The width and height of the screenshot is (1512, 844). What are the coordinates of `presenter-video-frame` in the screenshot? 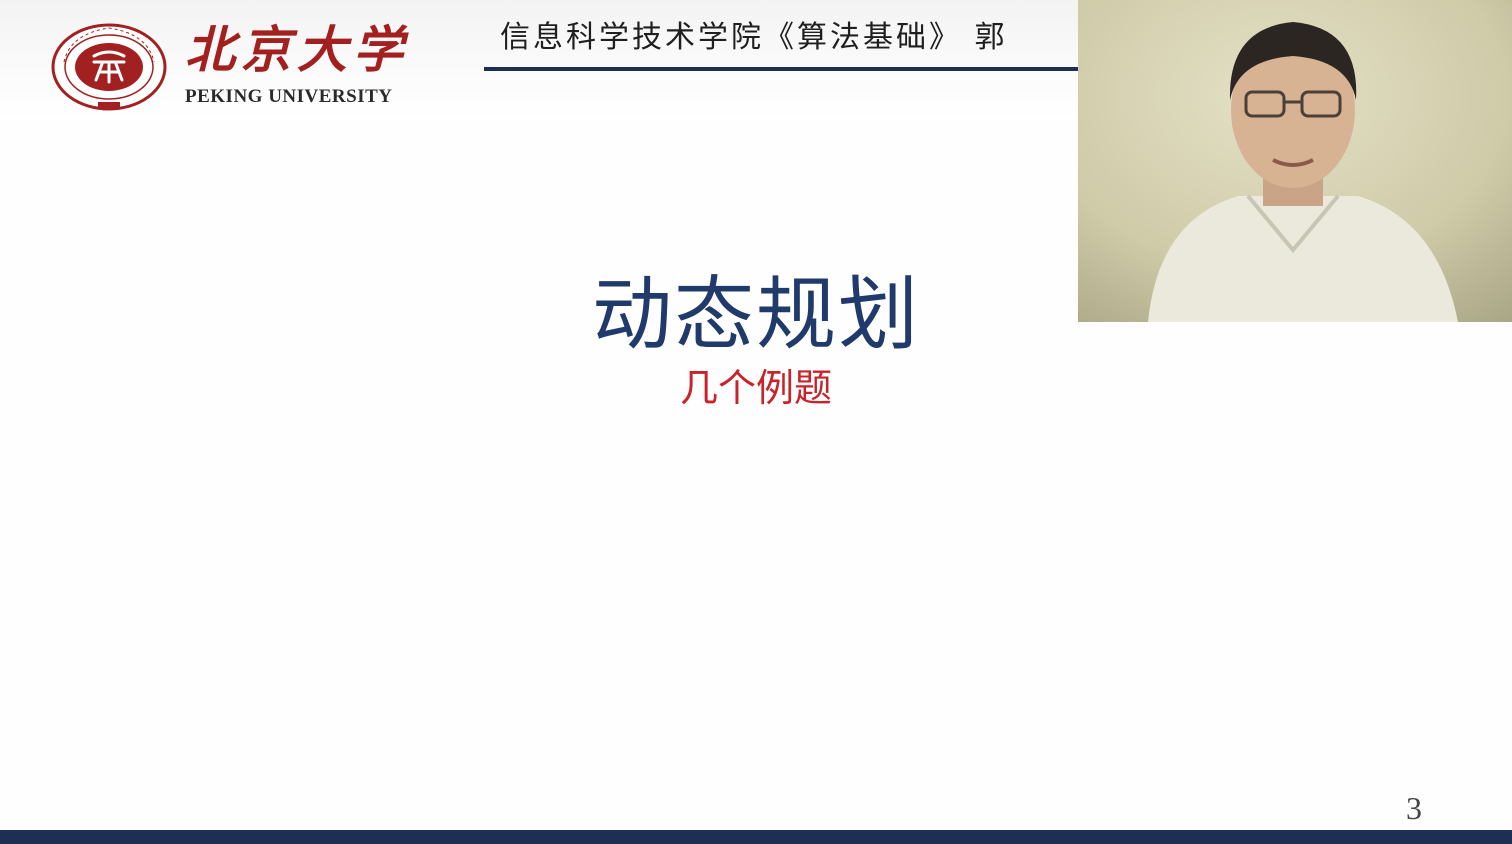 It's located at (1295, 161).